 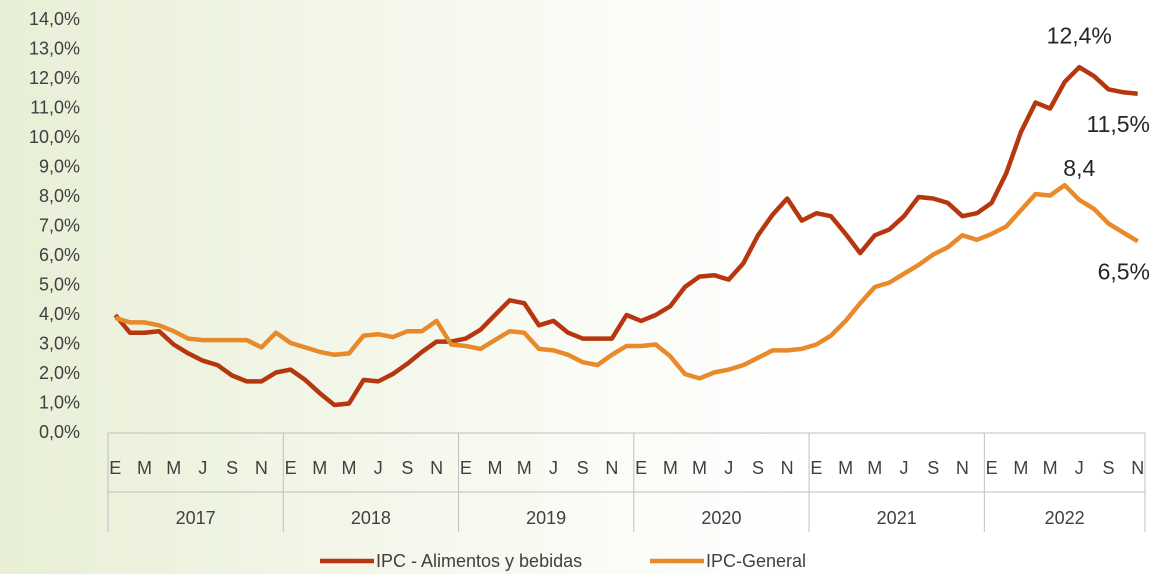 What do you see at coordinates (1079, 168) in the screenshot?
I see `value-label: 8,4` at bounding box center [1079, 168].